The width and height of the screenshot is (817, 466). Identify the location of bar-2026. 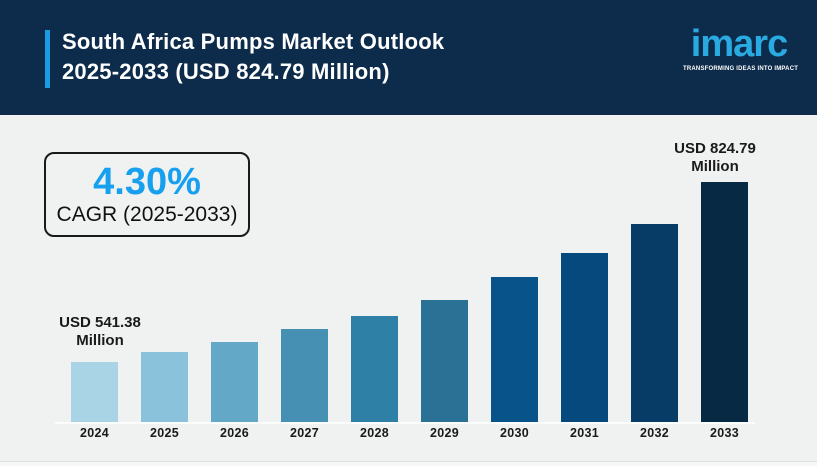
(234, 382).